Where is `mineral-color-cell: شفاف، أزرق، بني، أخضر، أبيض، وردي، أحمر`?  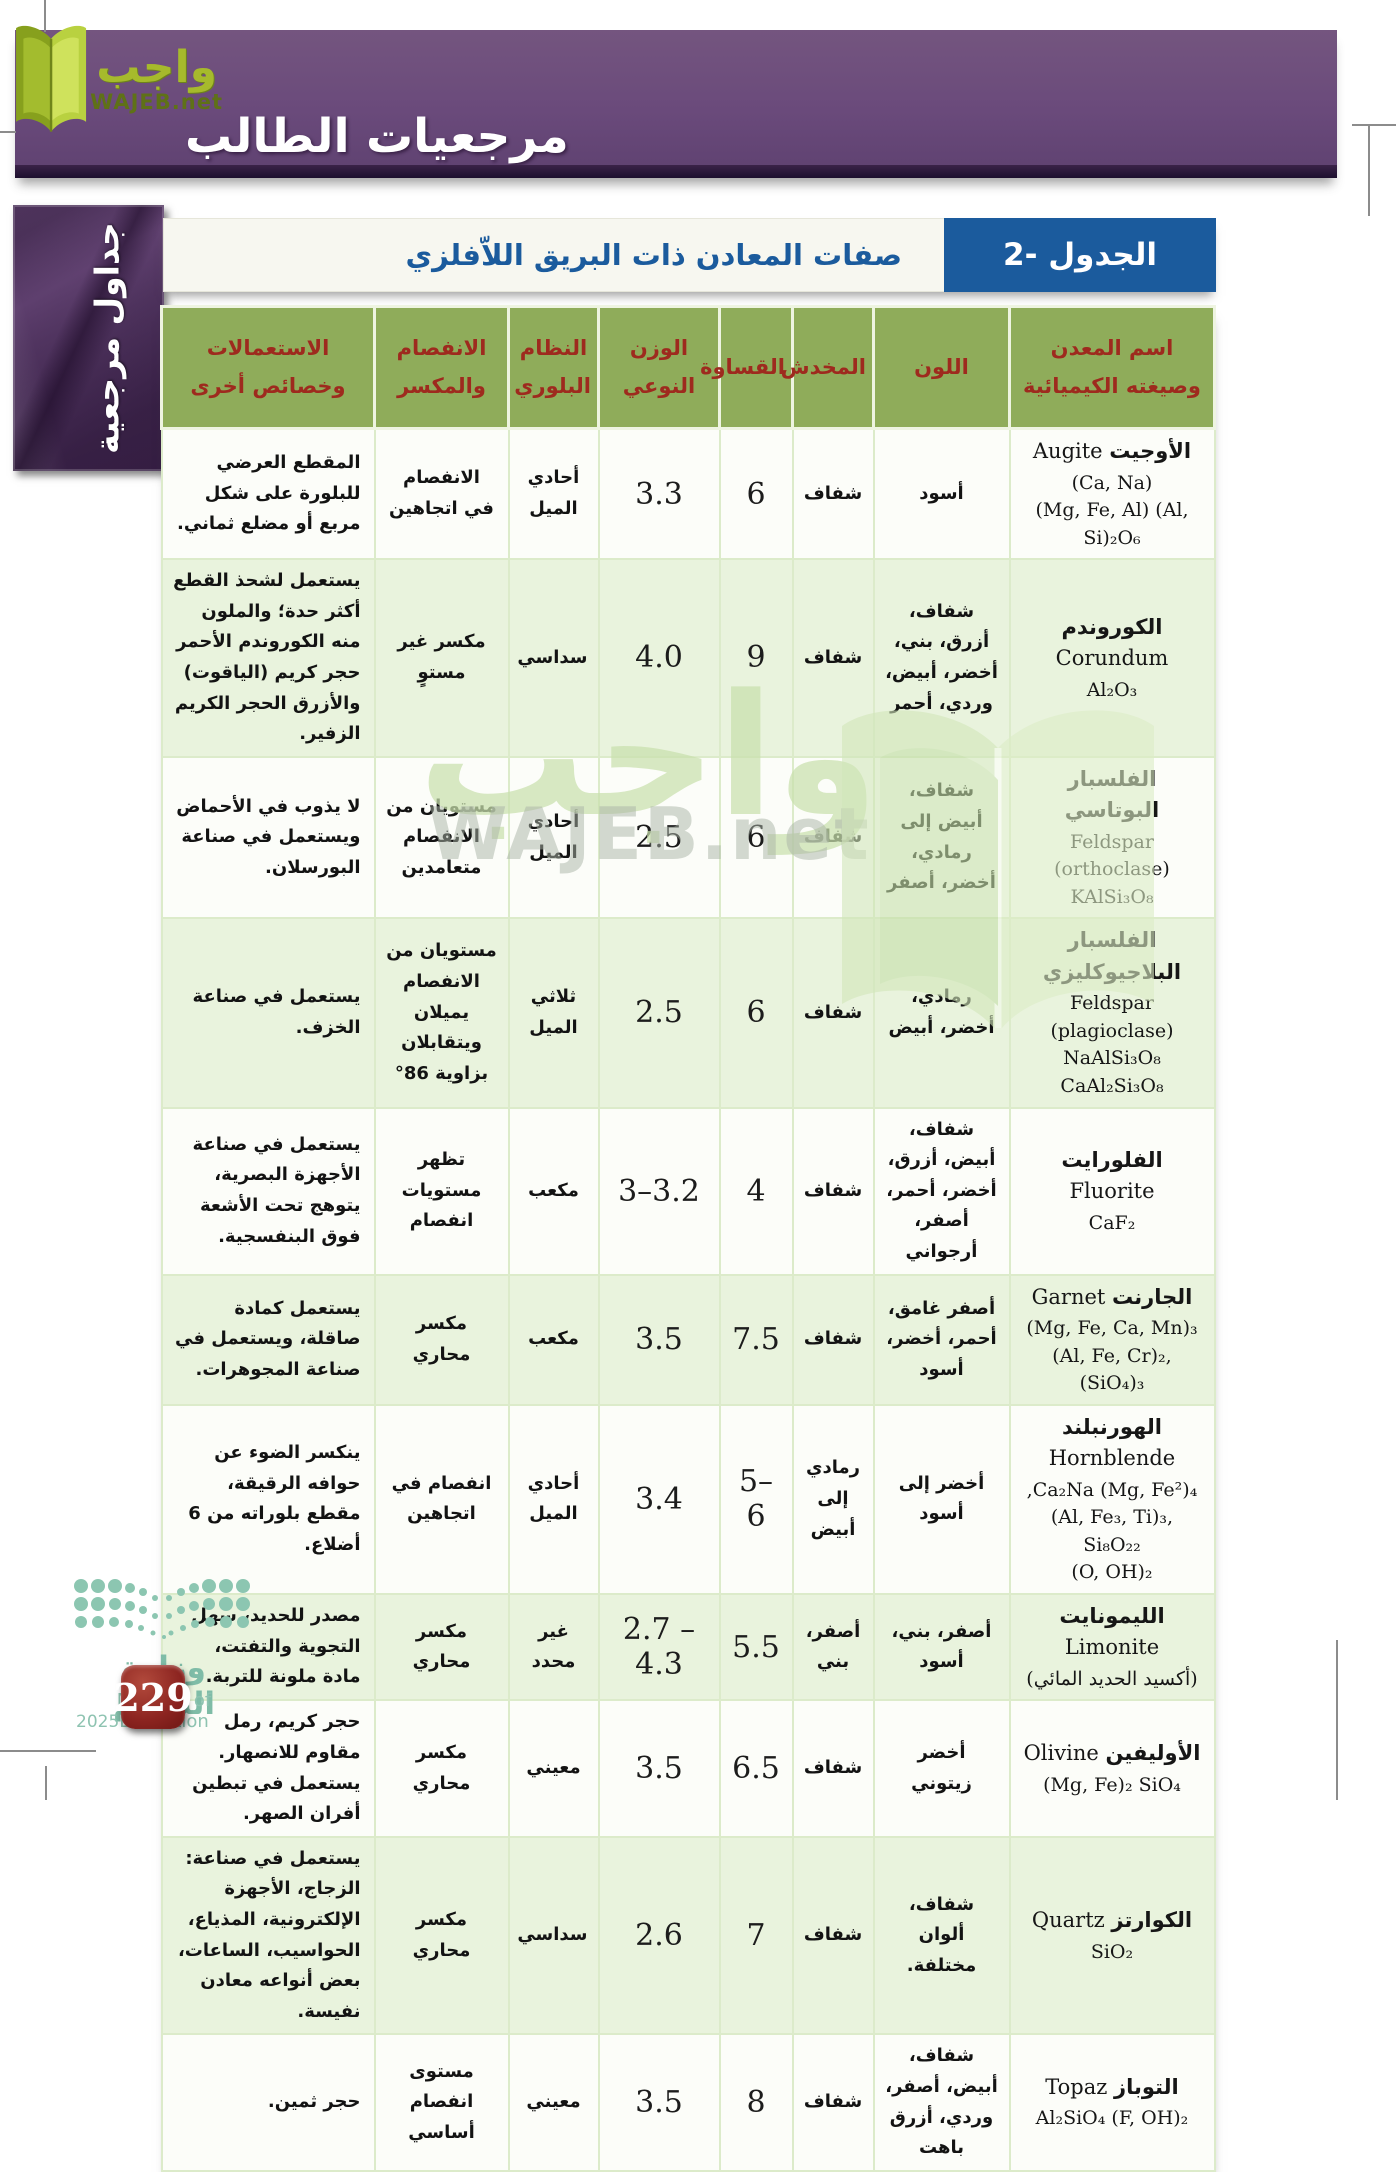
mineral-color-cell: شفاف، أزرق، بني، أخضر، أبيض، وردي، أحمر is located at coordinates (941, 658).